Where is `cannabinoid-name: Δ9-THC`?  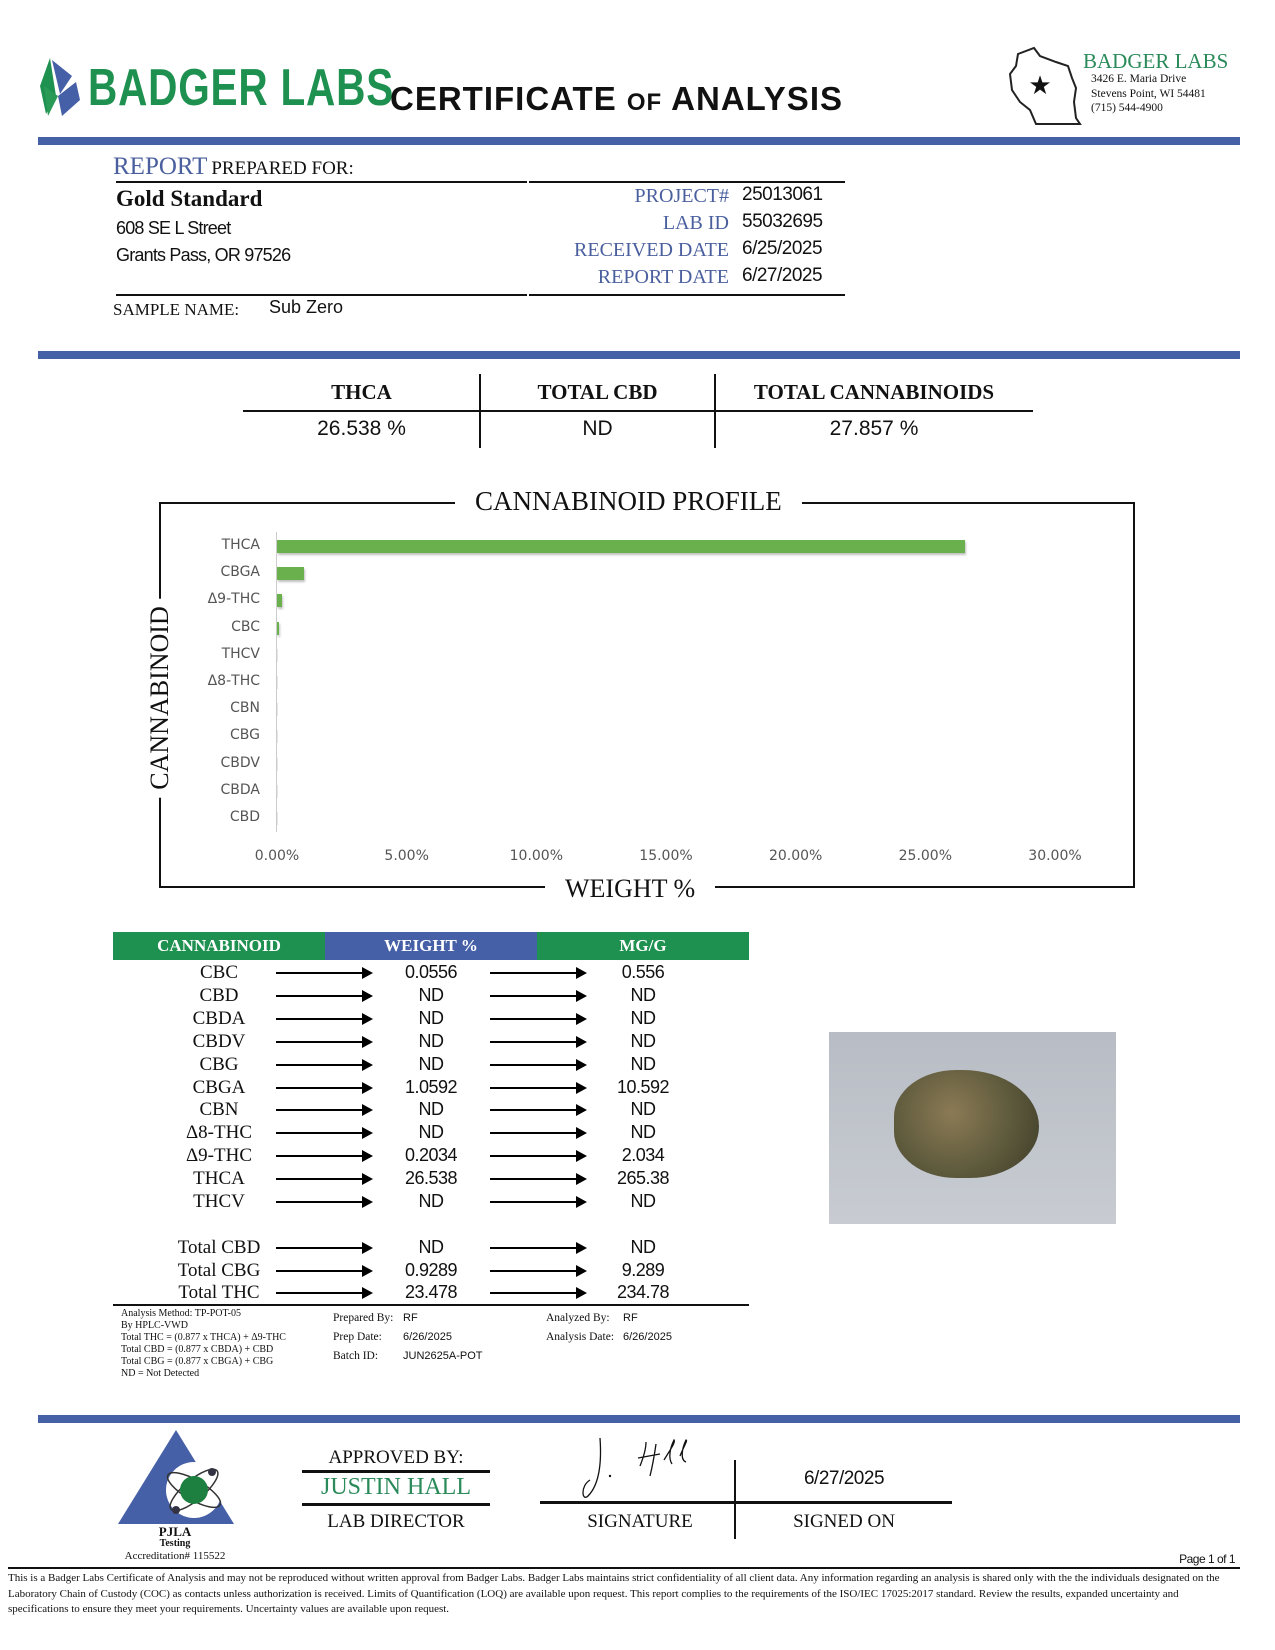 cannabinoid-name: Δ9-THC is located at coordinates (219, 1156).